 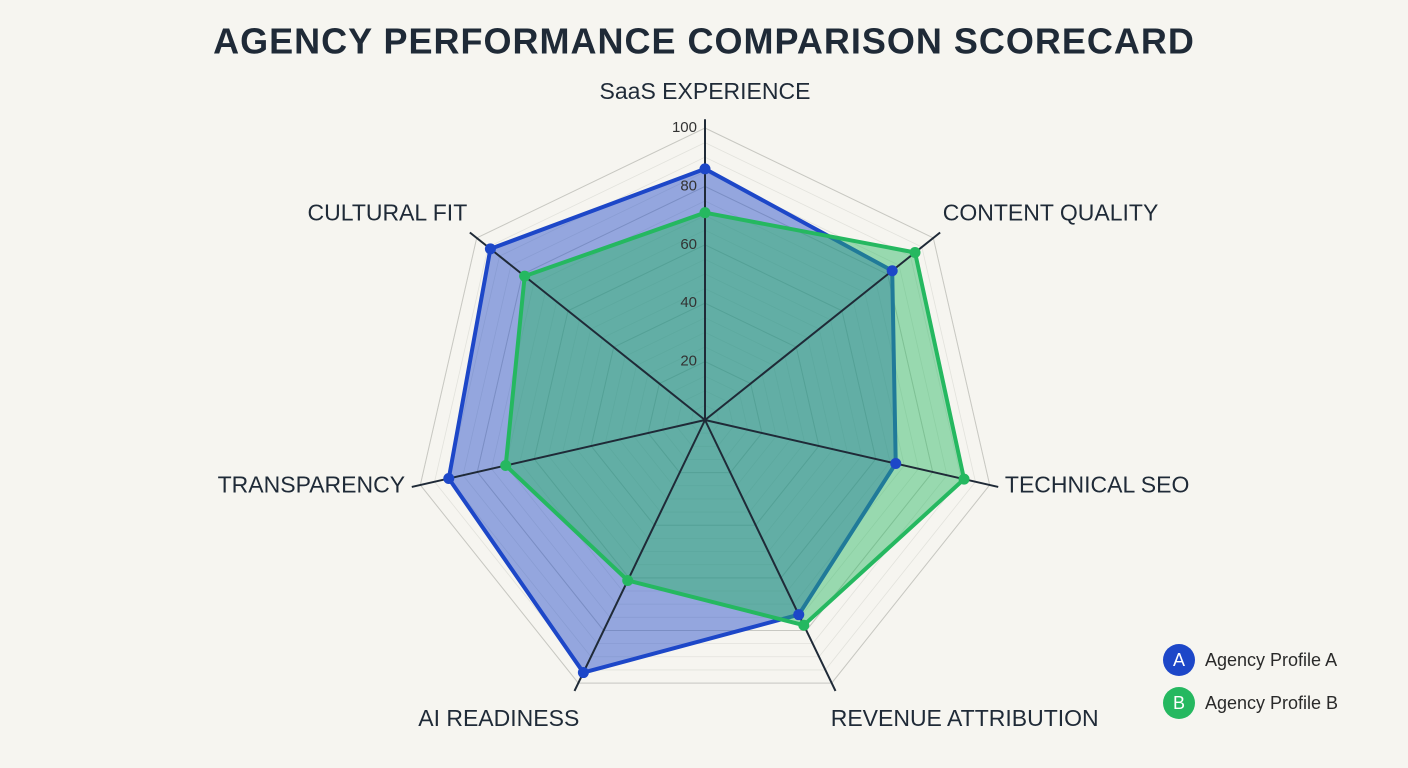 What do you see at coordinates (688, 302) in the screenshot?
I see `tick-label: 40` at bounding box center [688, 302].